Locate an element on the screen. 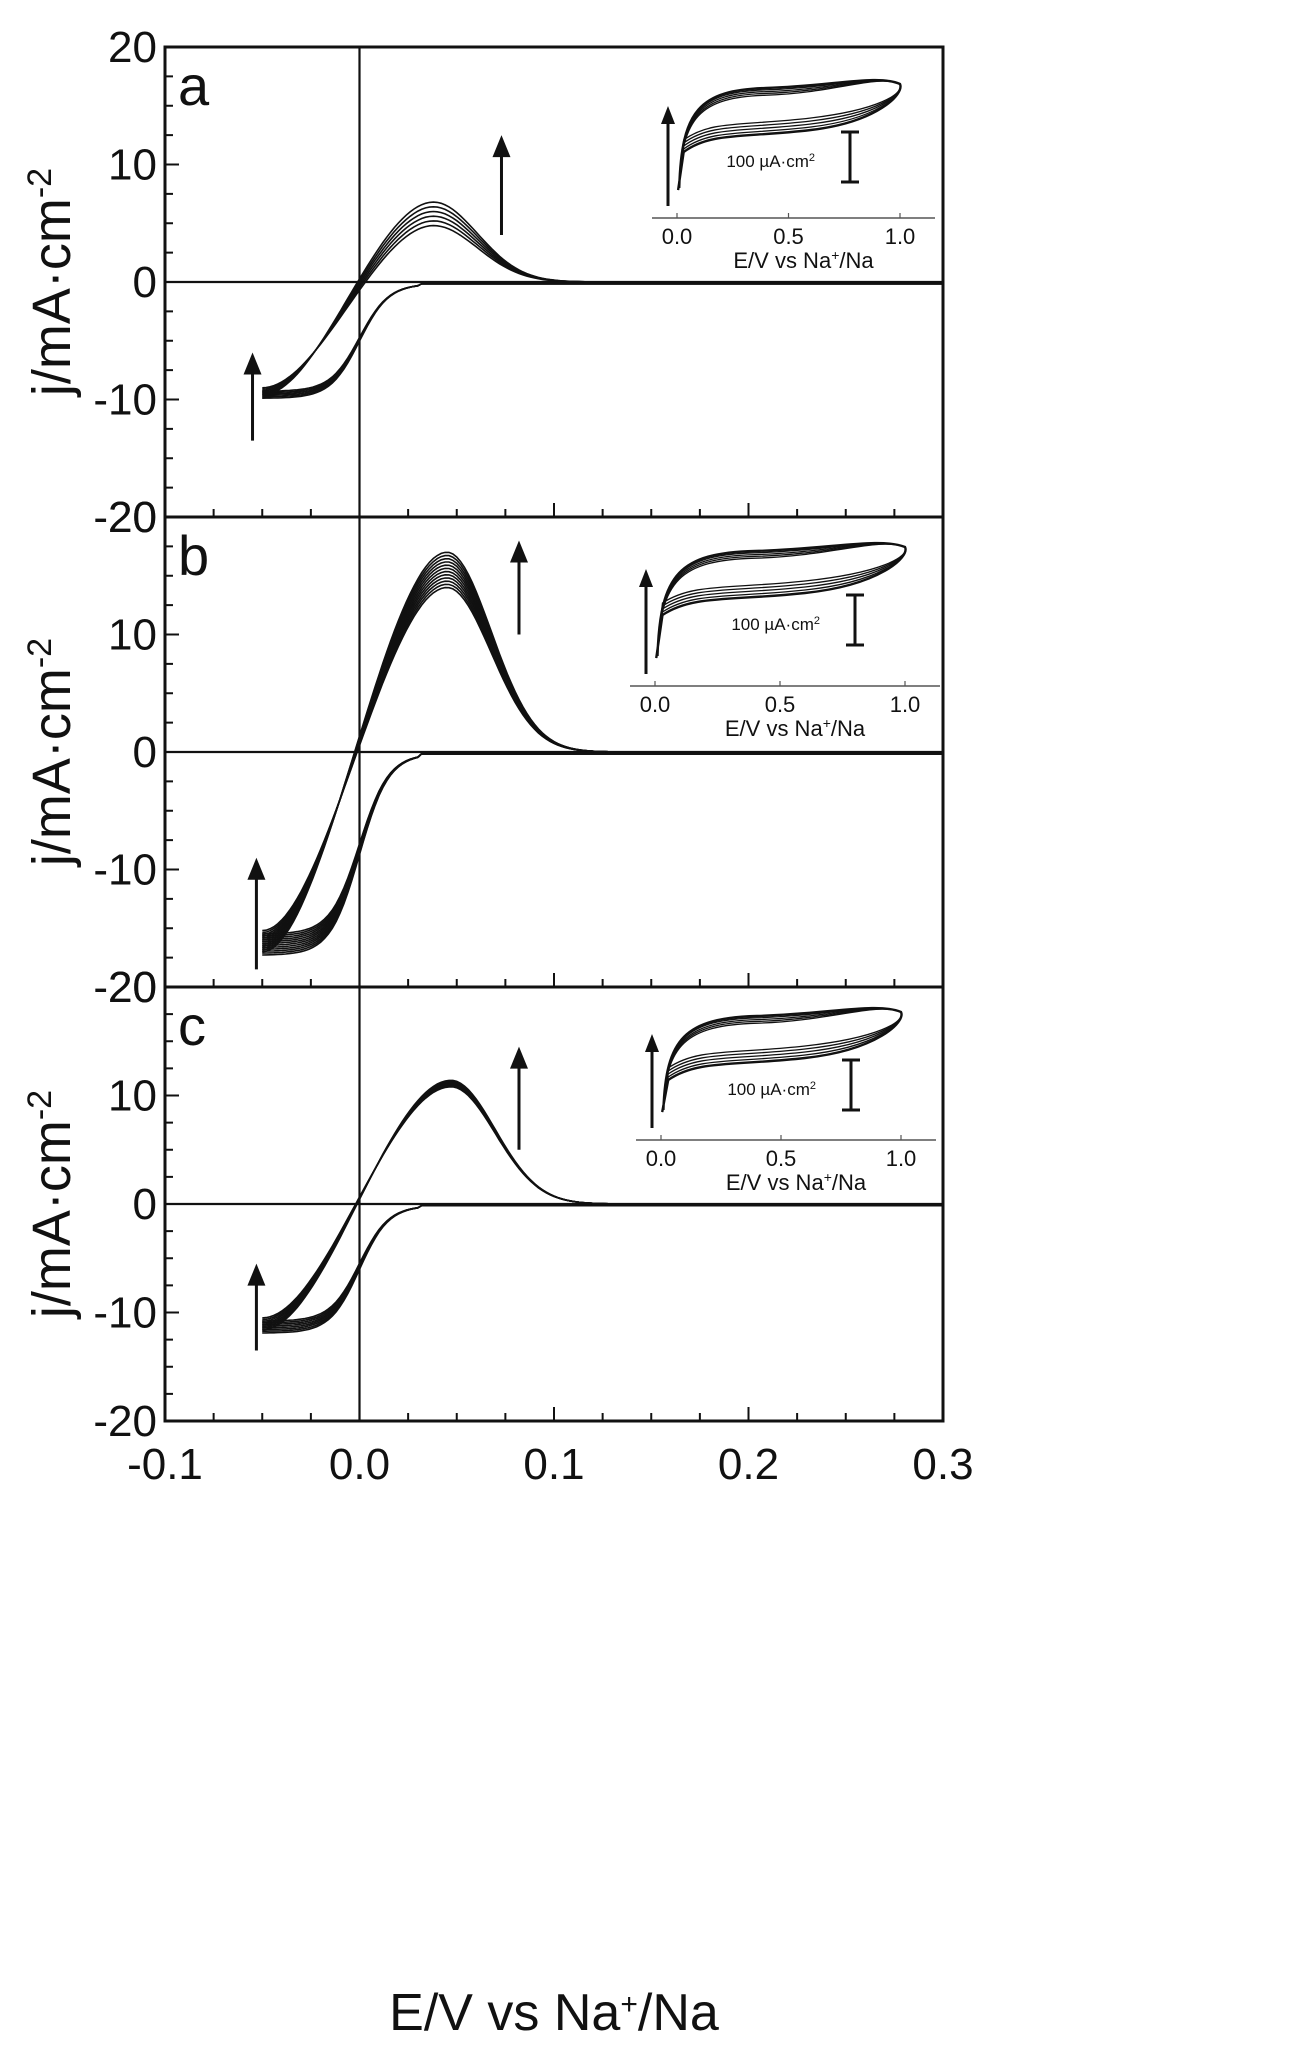 The width and height of the screenshot is (1302, 2062). x-tick-label: 0.1 is located at coordinates (553, 1464).